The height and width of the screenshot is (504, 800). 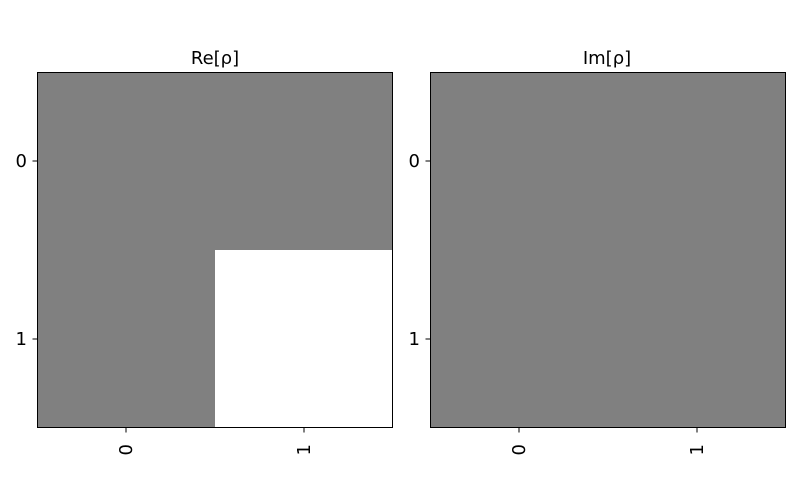 I want to click on real-part-y-tick-label-1: 1, so click(x=21, y=339).